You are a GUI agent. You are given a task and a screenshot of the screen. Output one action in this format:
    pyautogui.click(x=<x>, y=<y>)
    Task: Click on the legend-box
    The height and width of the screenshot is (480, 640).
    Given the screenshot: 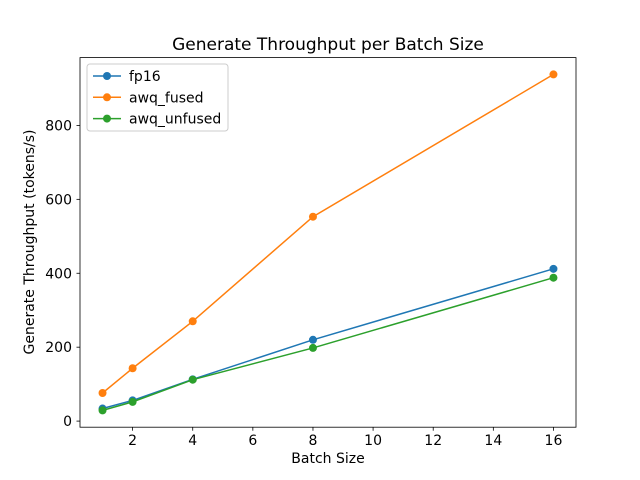 What is the action you would take?
    pyautogui.click(x=157, y=97)
    